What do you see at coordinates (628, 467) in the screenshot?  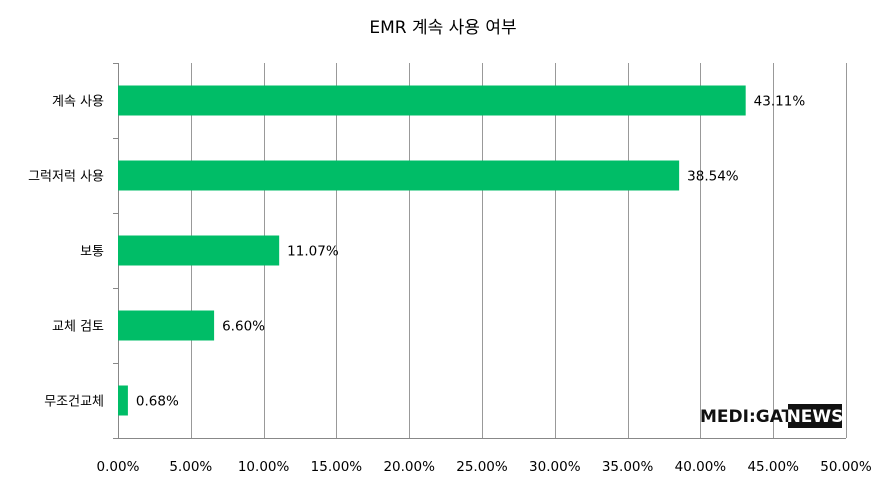 I see `x-tick-label: 35.00%` at bounding box center [628, 467].